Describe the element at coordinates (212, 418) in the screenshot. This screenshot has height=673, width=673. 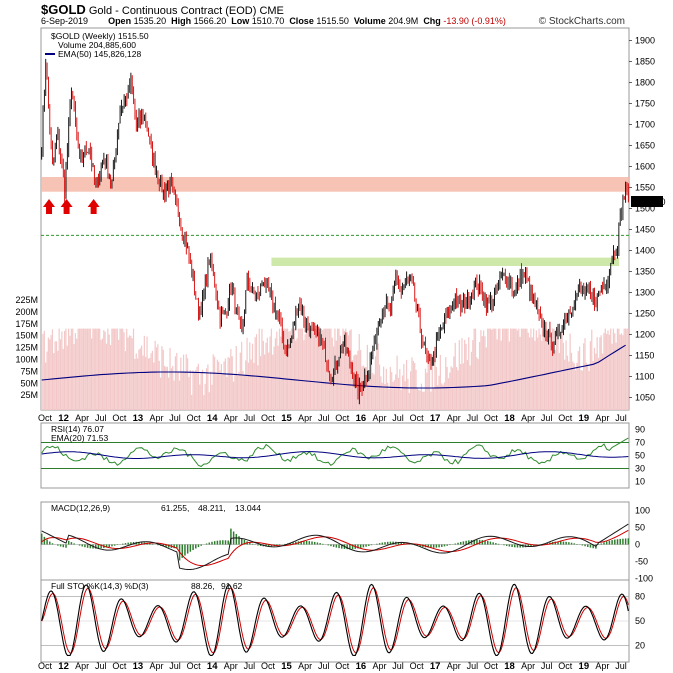
I see `x-tick-label: 14` at that location.